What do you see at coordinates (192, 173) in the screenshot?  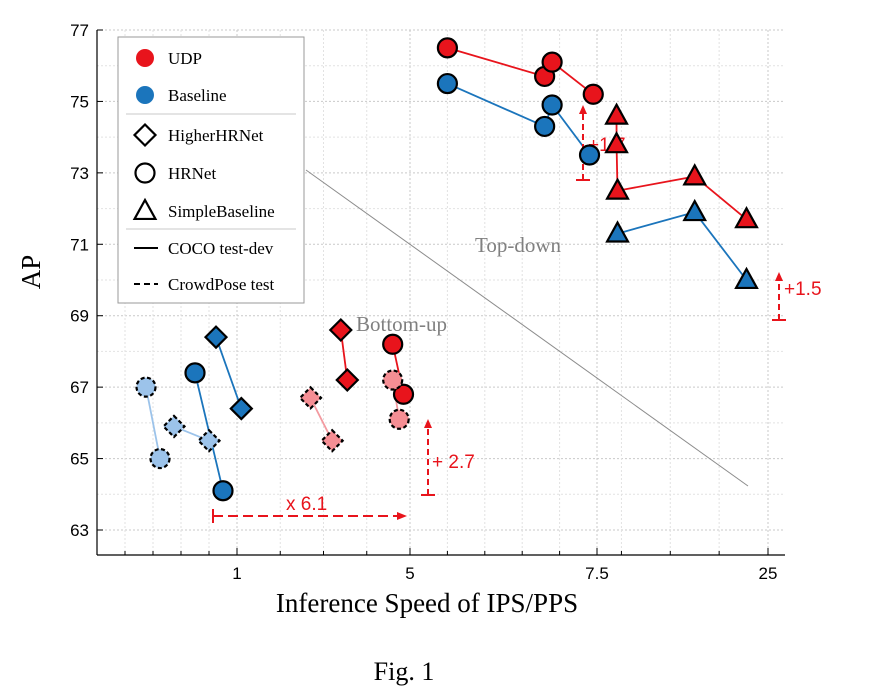 I see `legend-label: HRNet` at bounding box center [192, 173].